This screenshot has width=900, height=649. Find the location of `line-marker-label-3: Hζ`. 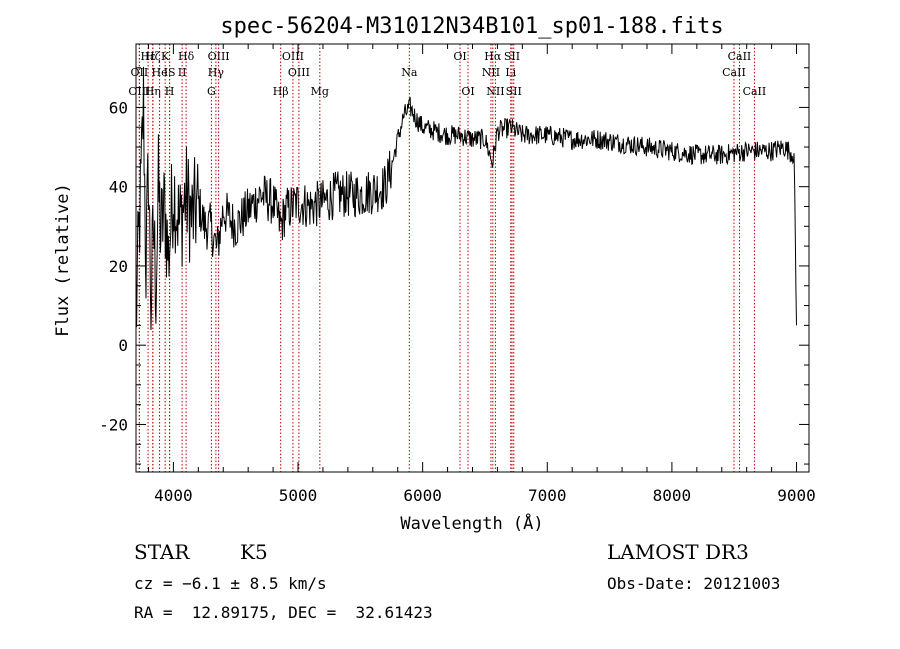

line-marker-label-3: Hζ is located at coordinates (153, 56).